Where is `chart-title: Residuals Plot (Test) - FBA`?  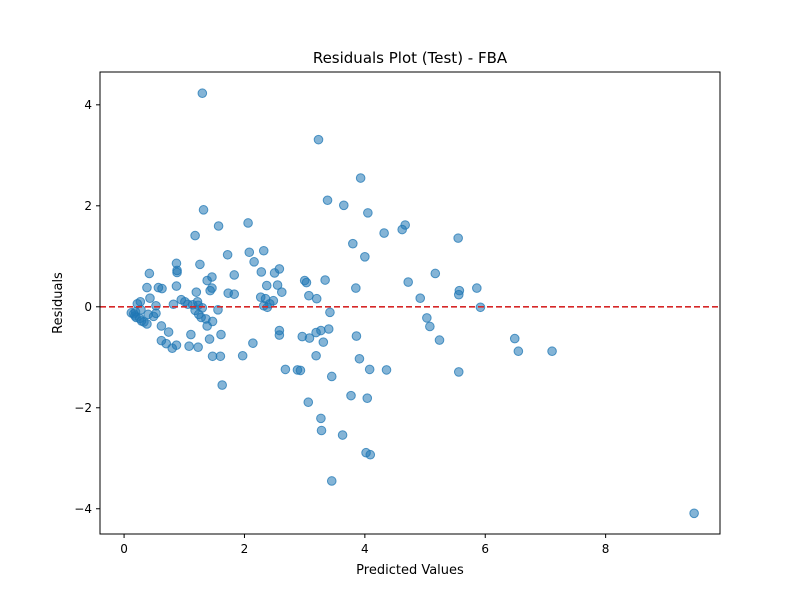 chart-title: Residuals Plot (Test) - FBA is located at coordinates (410, 58).